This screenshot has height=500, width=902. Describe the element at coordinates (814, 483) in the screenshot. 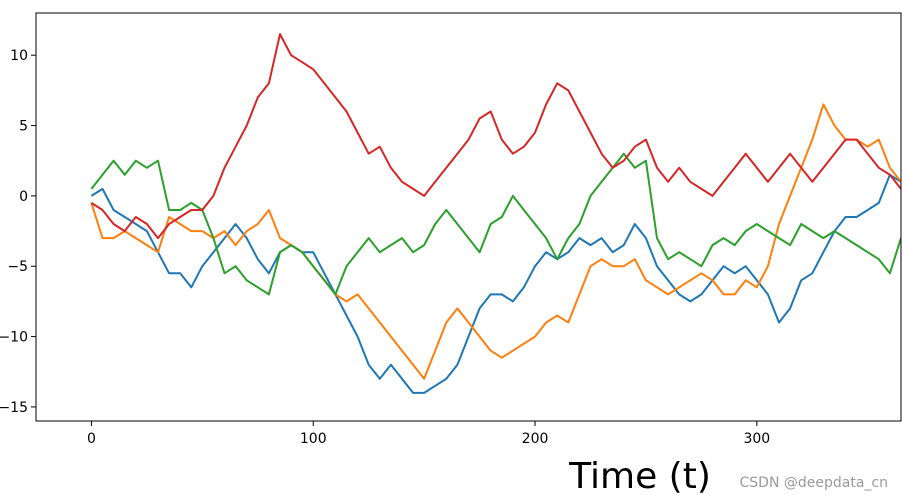

I see `watermark: CSDN @deepdata_cn` at that location.